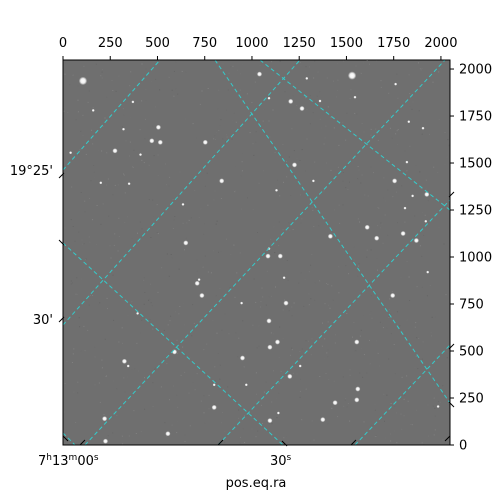 Image resolution: width=500 pixels, height=500 pixels. I want to click on dec-tick-mark, so click(61, 175).